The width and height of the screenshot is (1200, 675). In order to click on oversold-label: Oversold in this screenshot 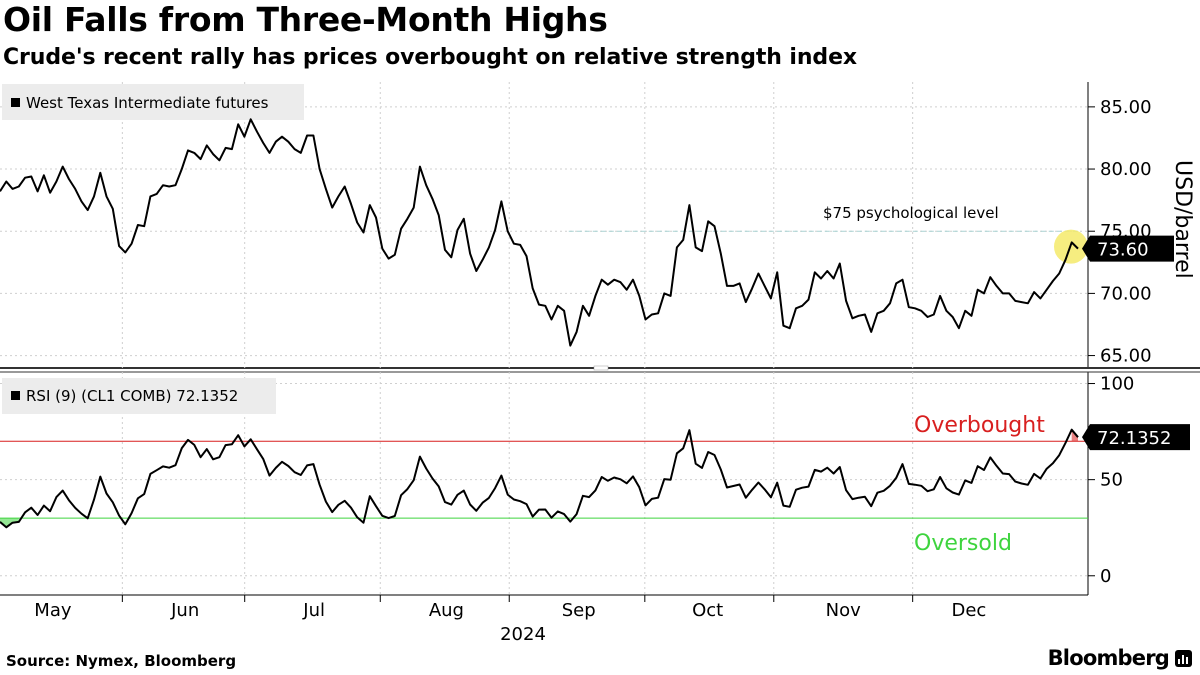, I will do `click(963, 543)`.